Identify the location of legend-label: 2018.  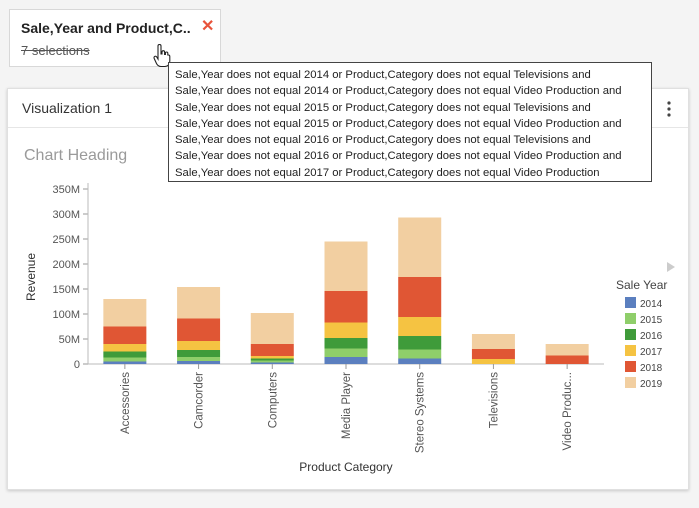
(651, 368).